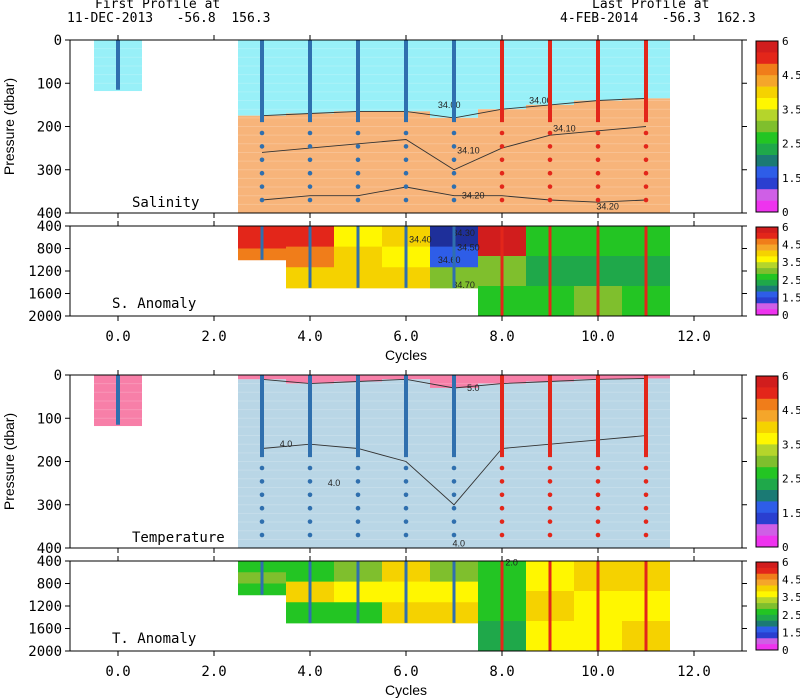  Describe the element at coordinates (791, 513) in the screenshot. I see `colorbar-tick-label: 1.5` at that location.